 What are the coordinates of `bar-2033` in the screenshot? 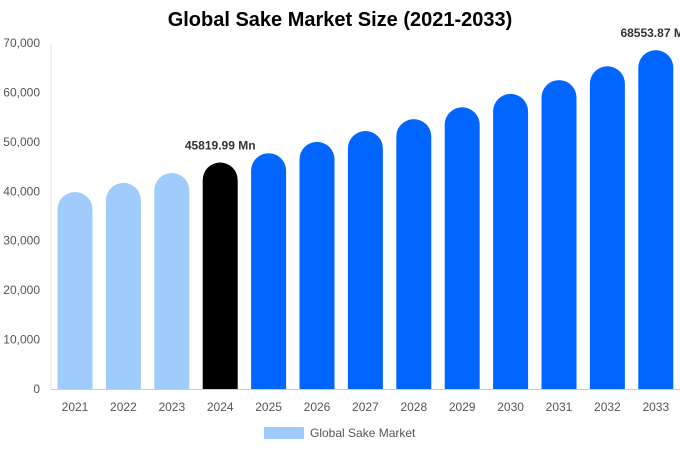 It's located at (656, 219).